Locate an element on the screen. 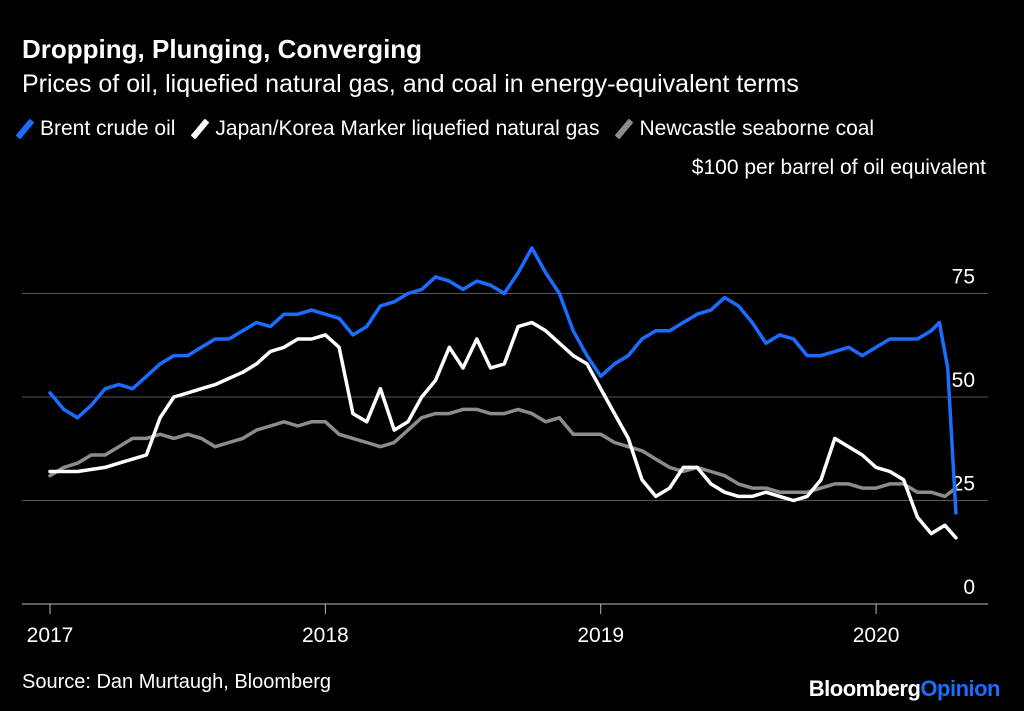 The image size is (1024, 711). legend-item-lng: Japan/Korea Marker liquefied natural gas is located at coordinates (395, 129).